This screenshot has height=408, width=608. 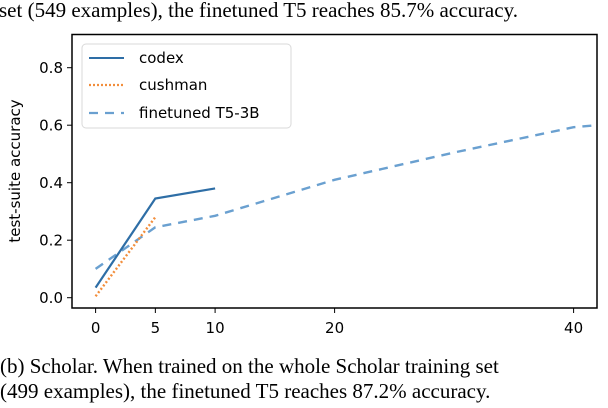 What do you see at coordinates (573, 328) in the screenshot?
I see `x-tick-label: 40` at bounding box center [573, 328].